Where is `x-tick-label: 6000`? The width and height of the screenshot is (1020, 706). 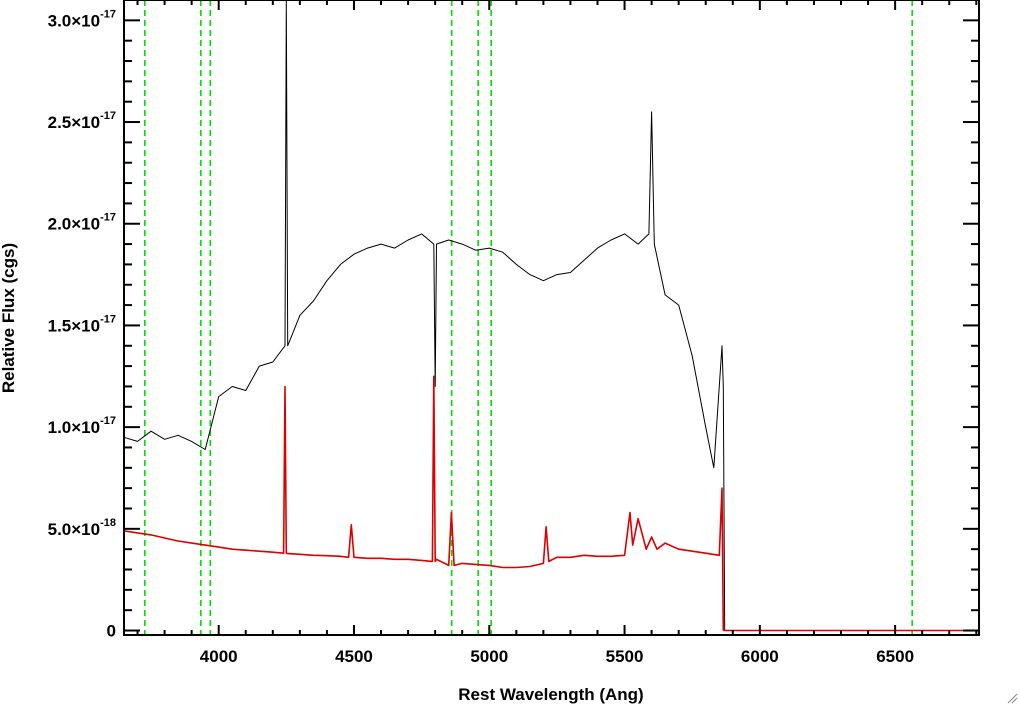 x-tick-label: 6000 is located at coordinates (760, 656).